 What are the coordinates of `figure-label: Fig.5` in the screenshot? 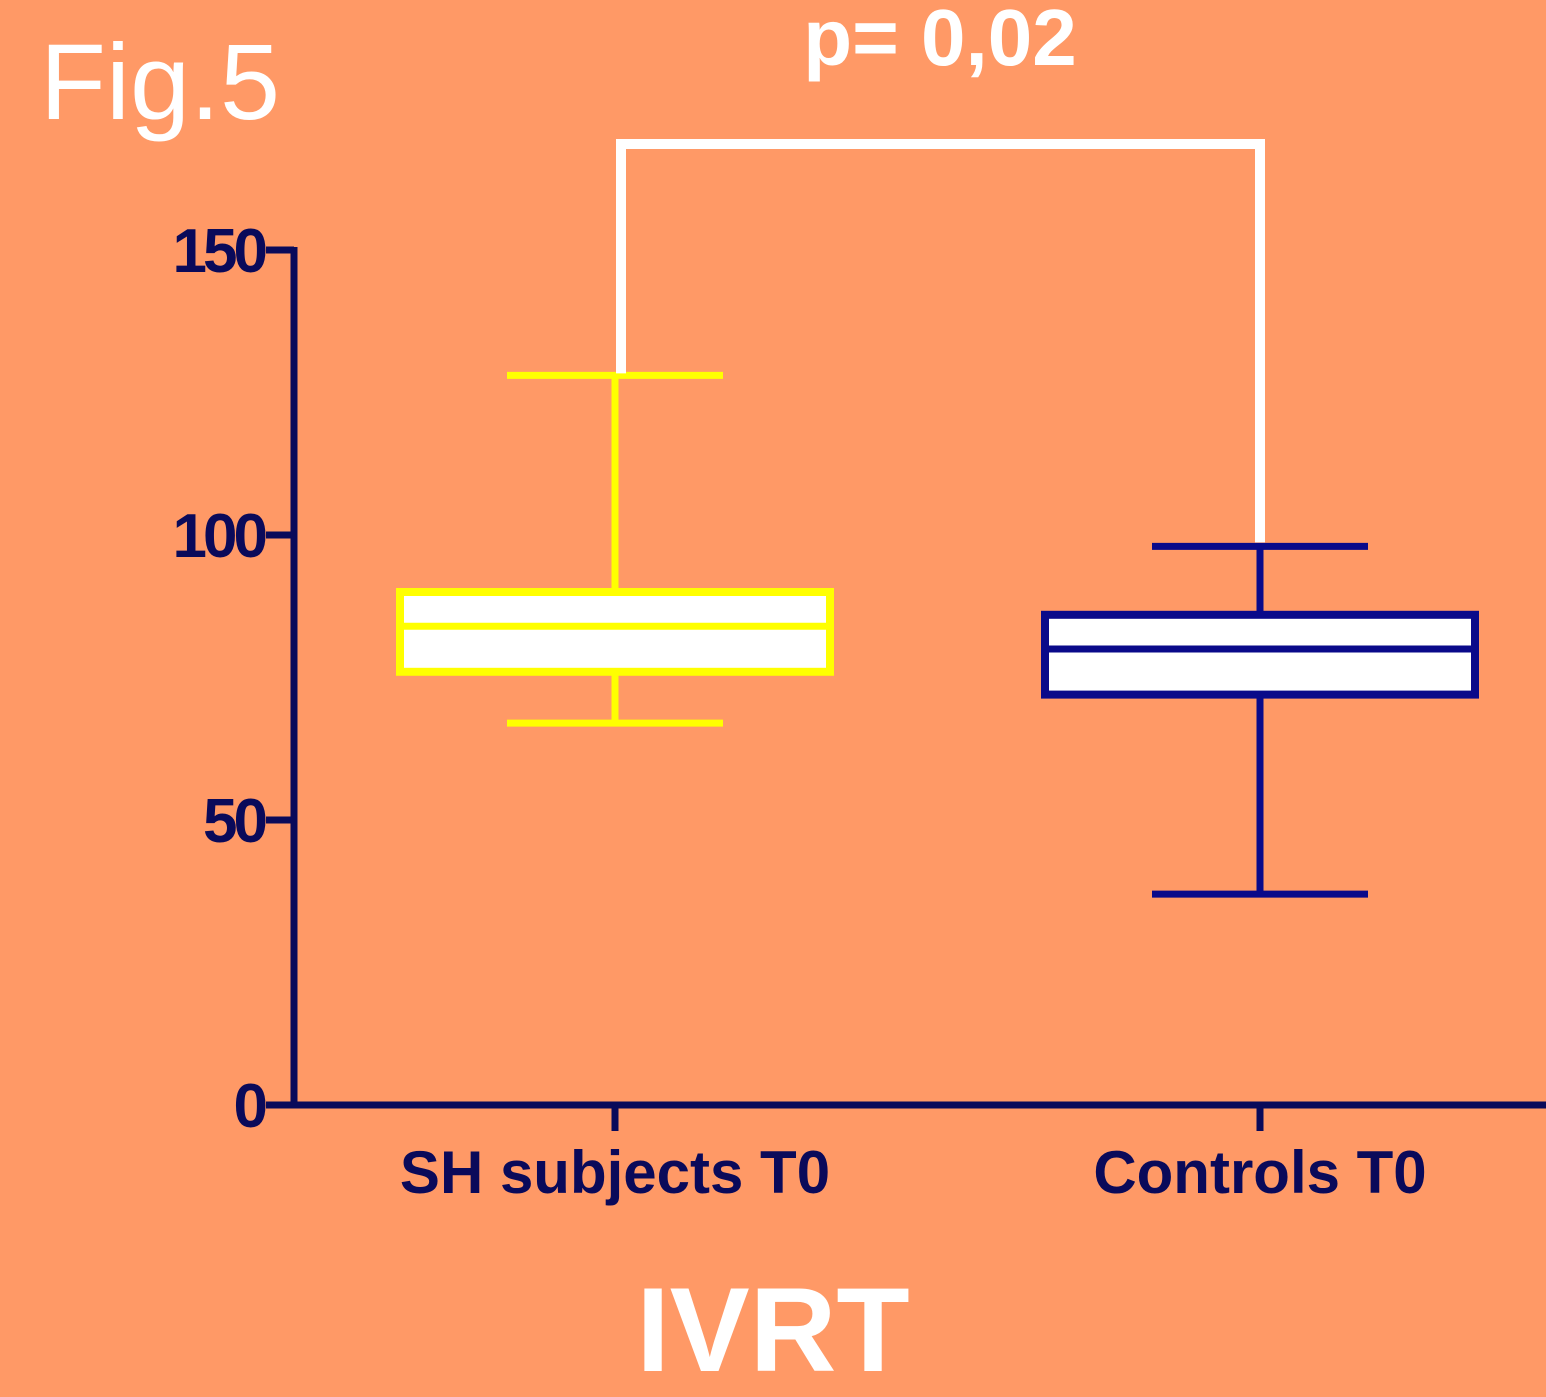 It's located at (160, 81).